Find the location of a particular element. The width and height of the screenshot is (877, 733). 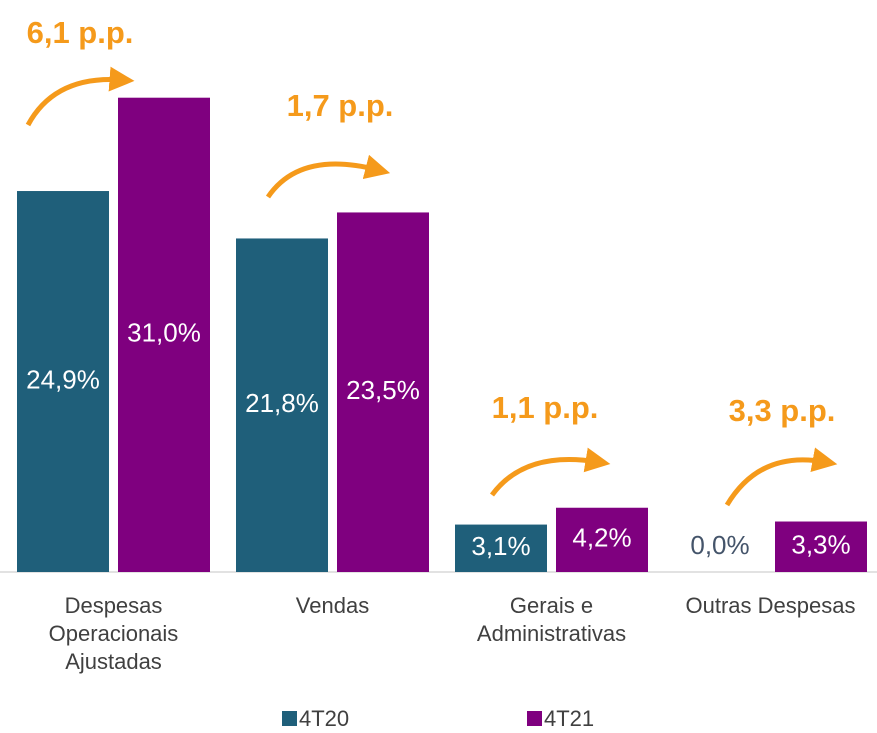

value-label: 3,1% is located at coordinates (500, 546).